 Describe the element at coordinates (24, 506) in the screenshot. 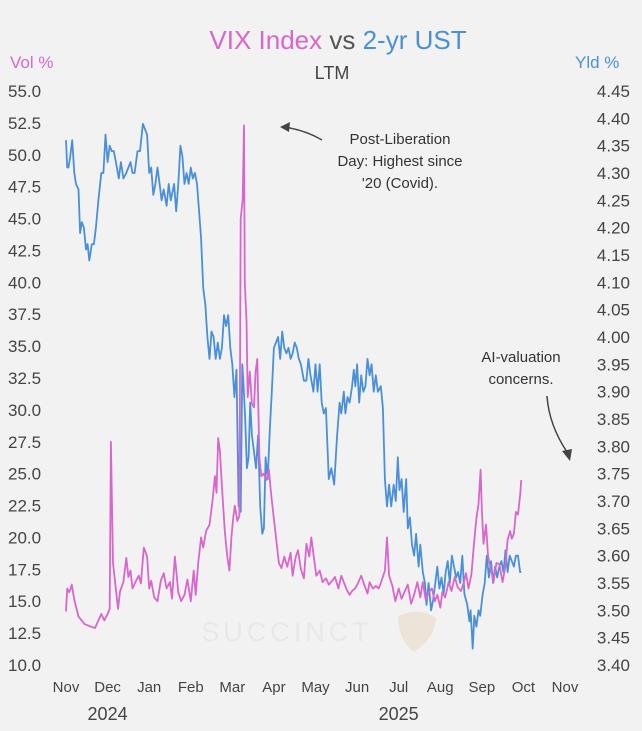

I see `left-tick-label: 22.5` at that location.